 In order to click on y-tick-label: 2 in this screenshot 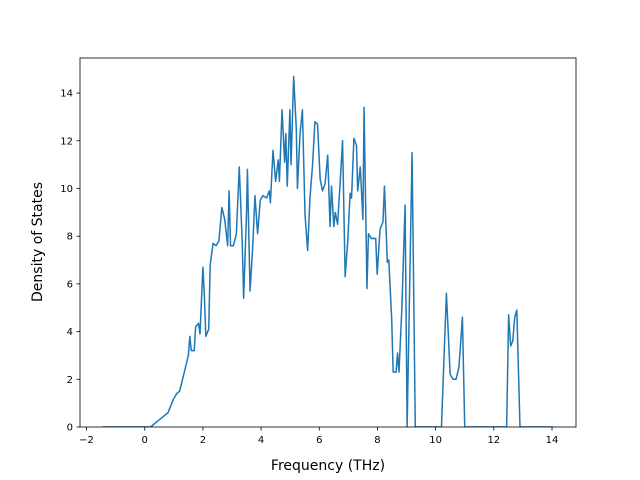, I will do `click(70, 380)`.